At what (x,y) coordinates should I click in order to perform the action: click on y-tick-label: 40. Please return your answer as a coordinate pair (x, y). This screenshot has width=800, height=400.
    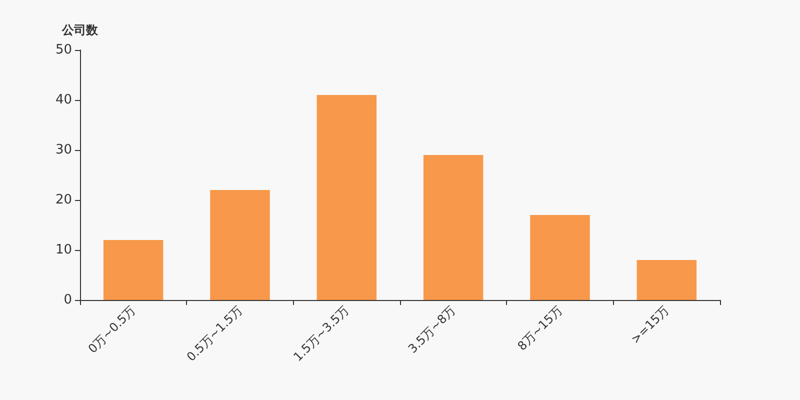
    Looking at the image, I should click on (63, 100).